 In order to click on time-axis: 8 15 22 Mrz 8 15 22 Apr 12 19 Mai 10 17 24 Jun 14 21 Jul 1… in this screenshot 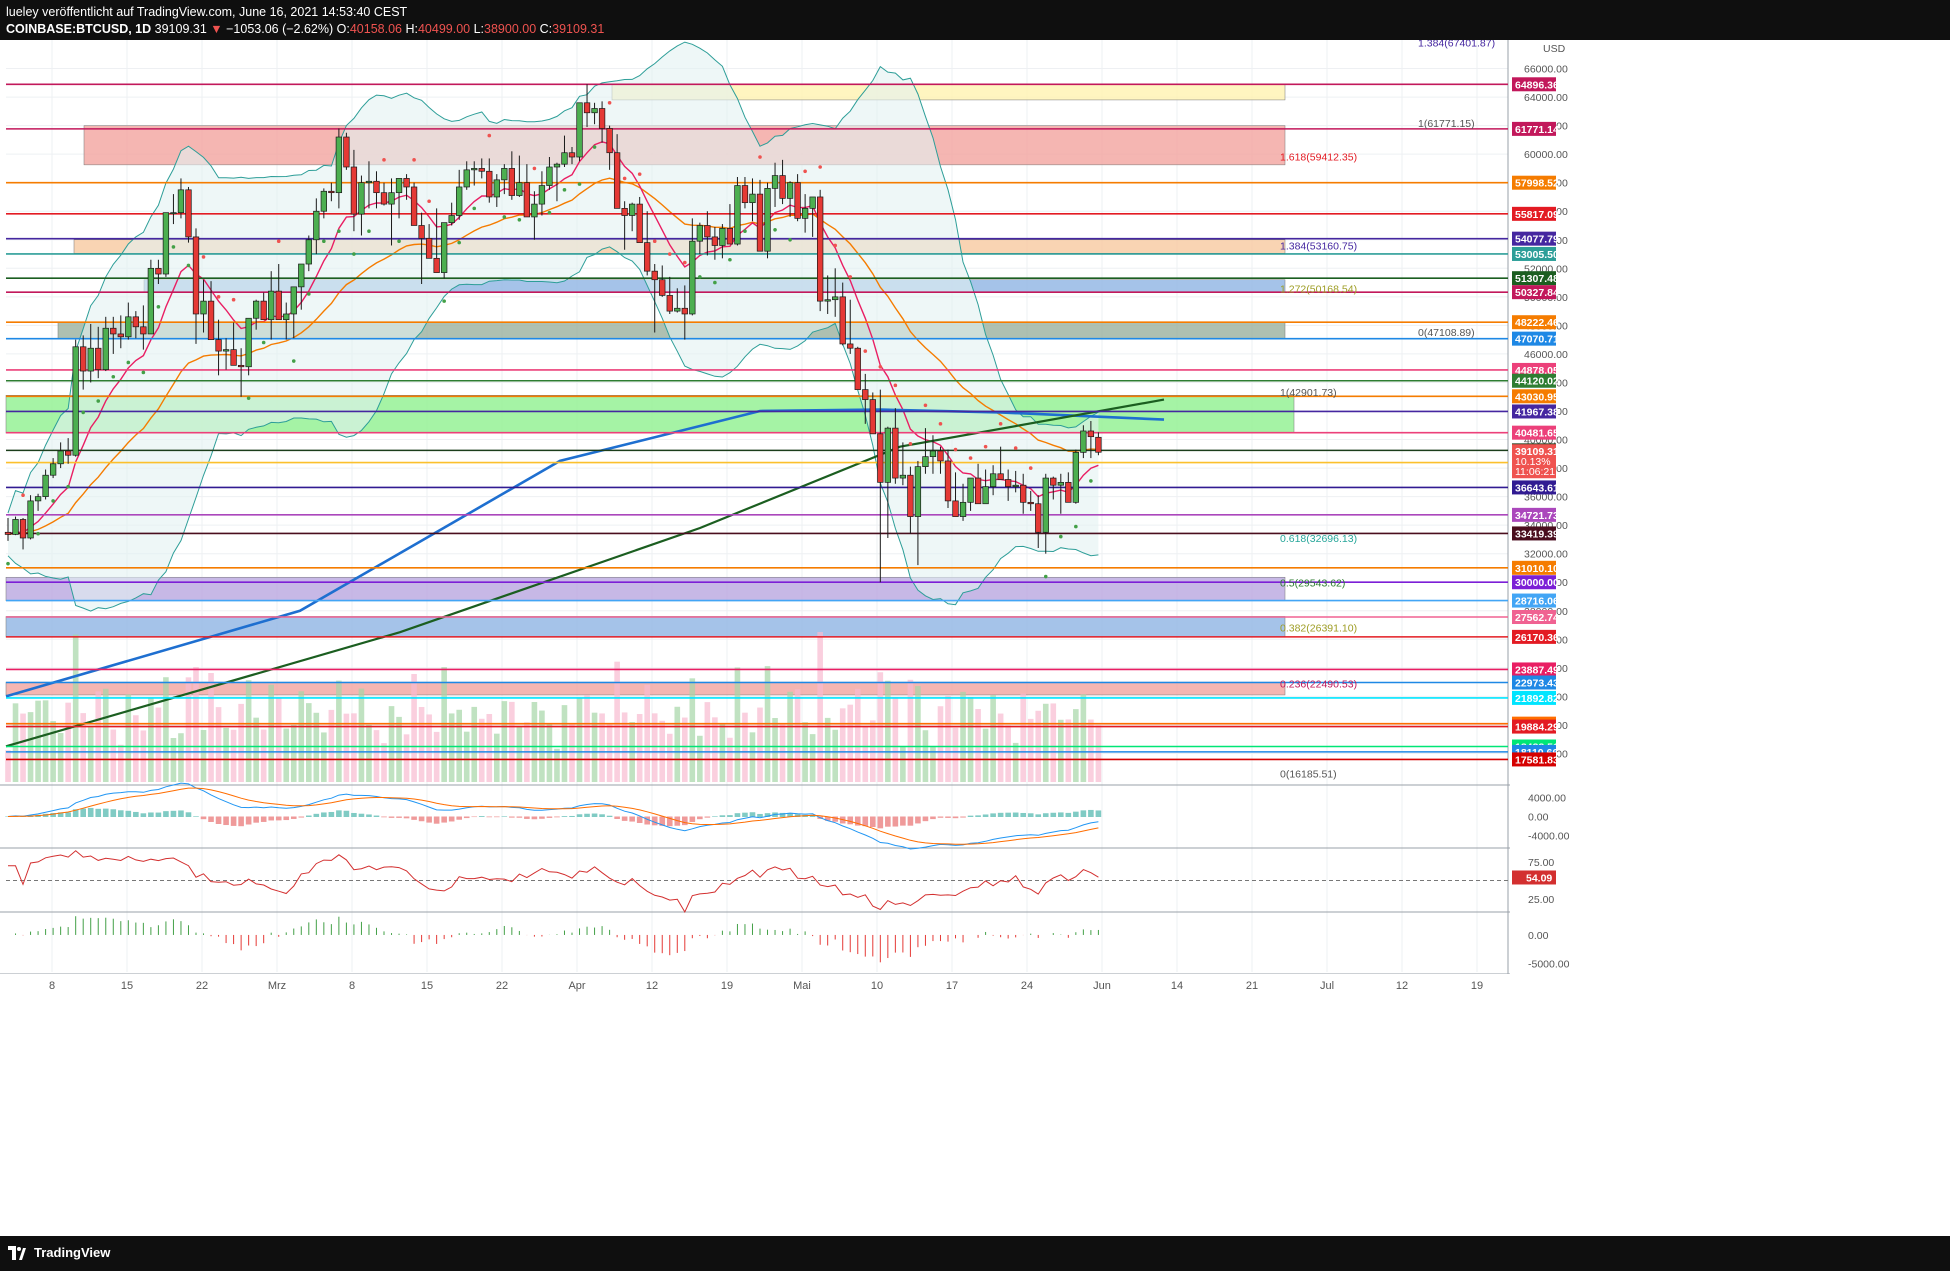, I will do `click(975, 985)`.